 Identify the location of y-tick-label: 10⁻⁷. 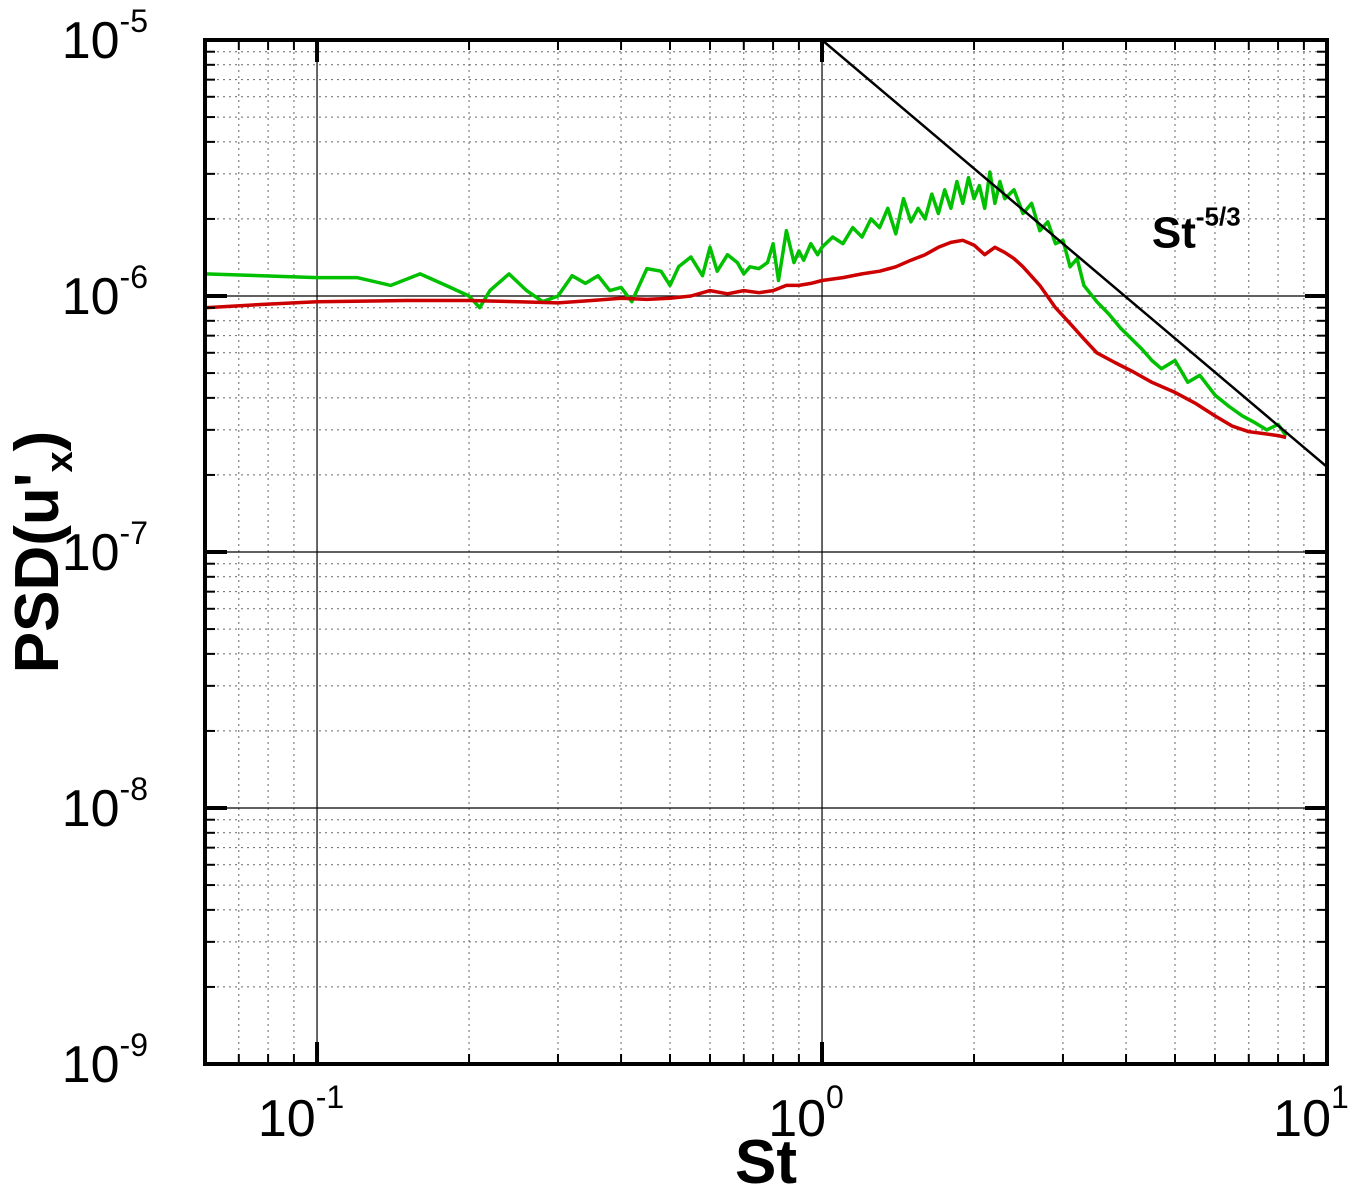
(105, 548).